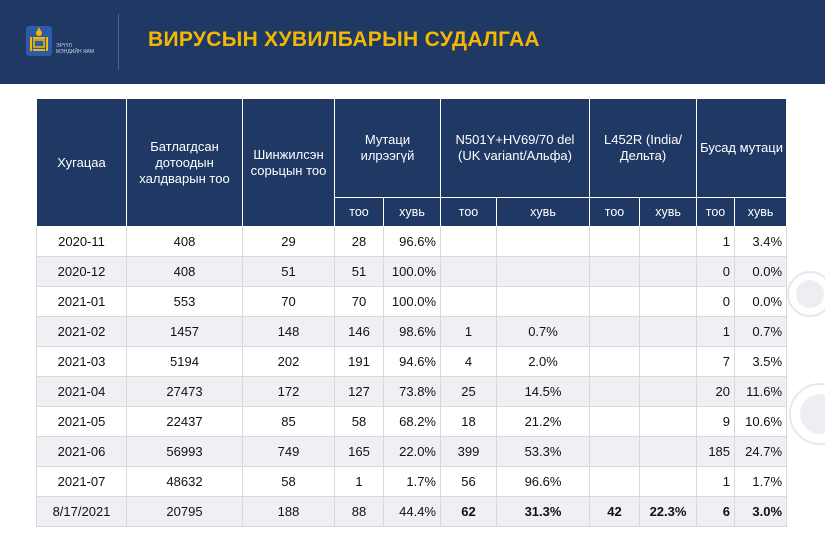 This screenshot has height=555, width=825. What do you see at coordinates (184, 481) in the screenshot?
I see `cell-confirmed: 48632` at bounding box center [184, 481].